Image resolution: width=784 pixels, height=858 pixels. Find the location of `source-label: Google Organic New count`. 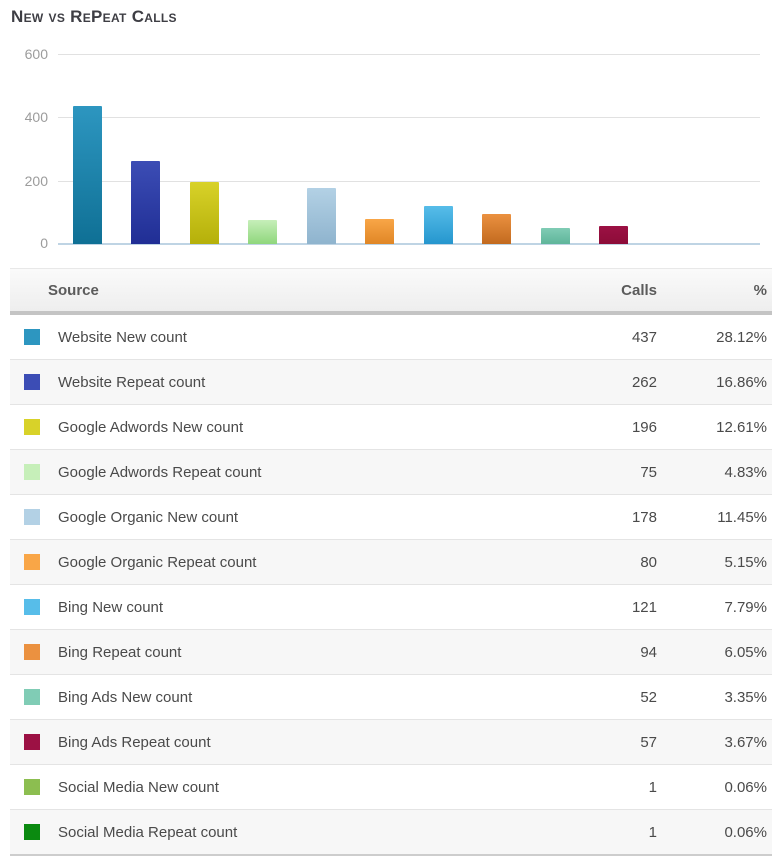

source-label: Google Organic New count is located at coordinates (148, 517).